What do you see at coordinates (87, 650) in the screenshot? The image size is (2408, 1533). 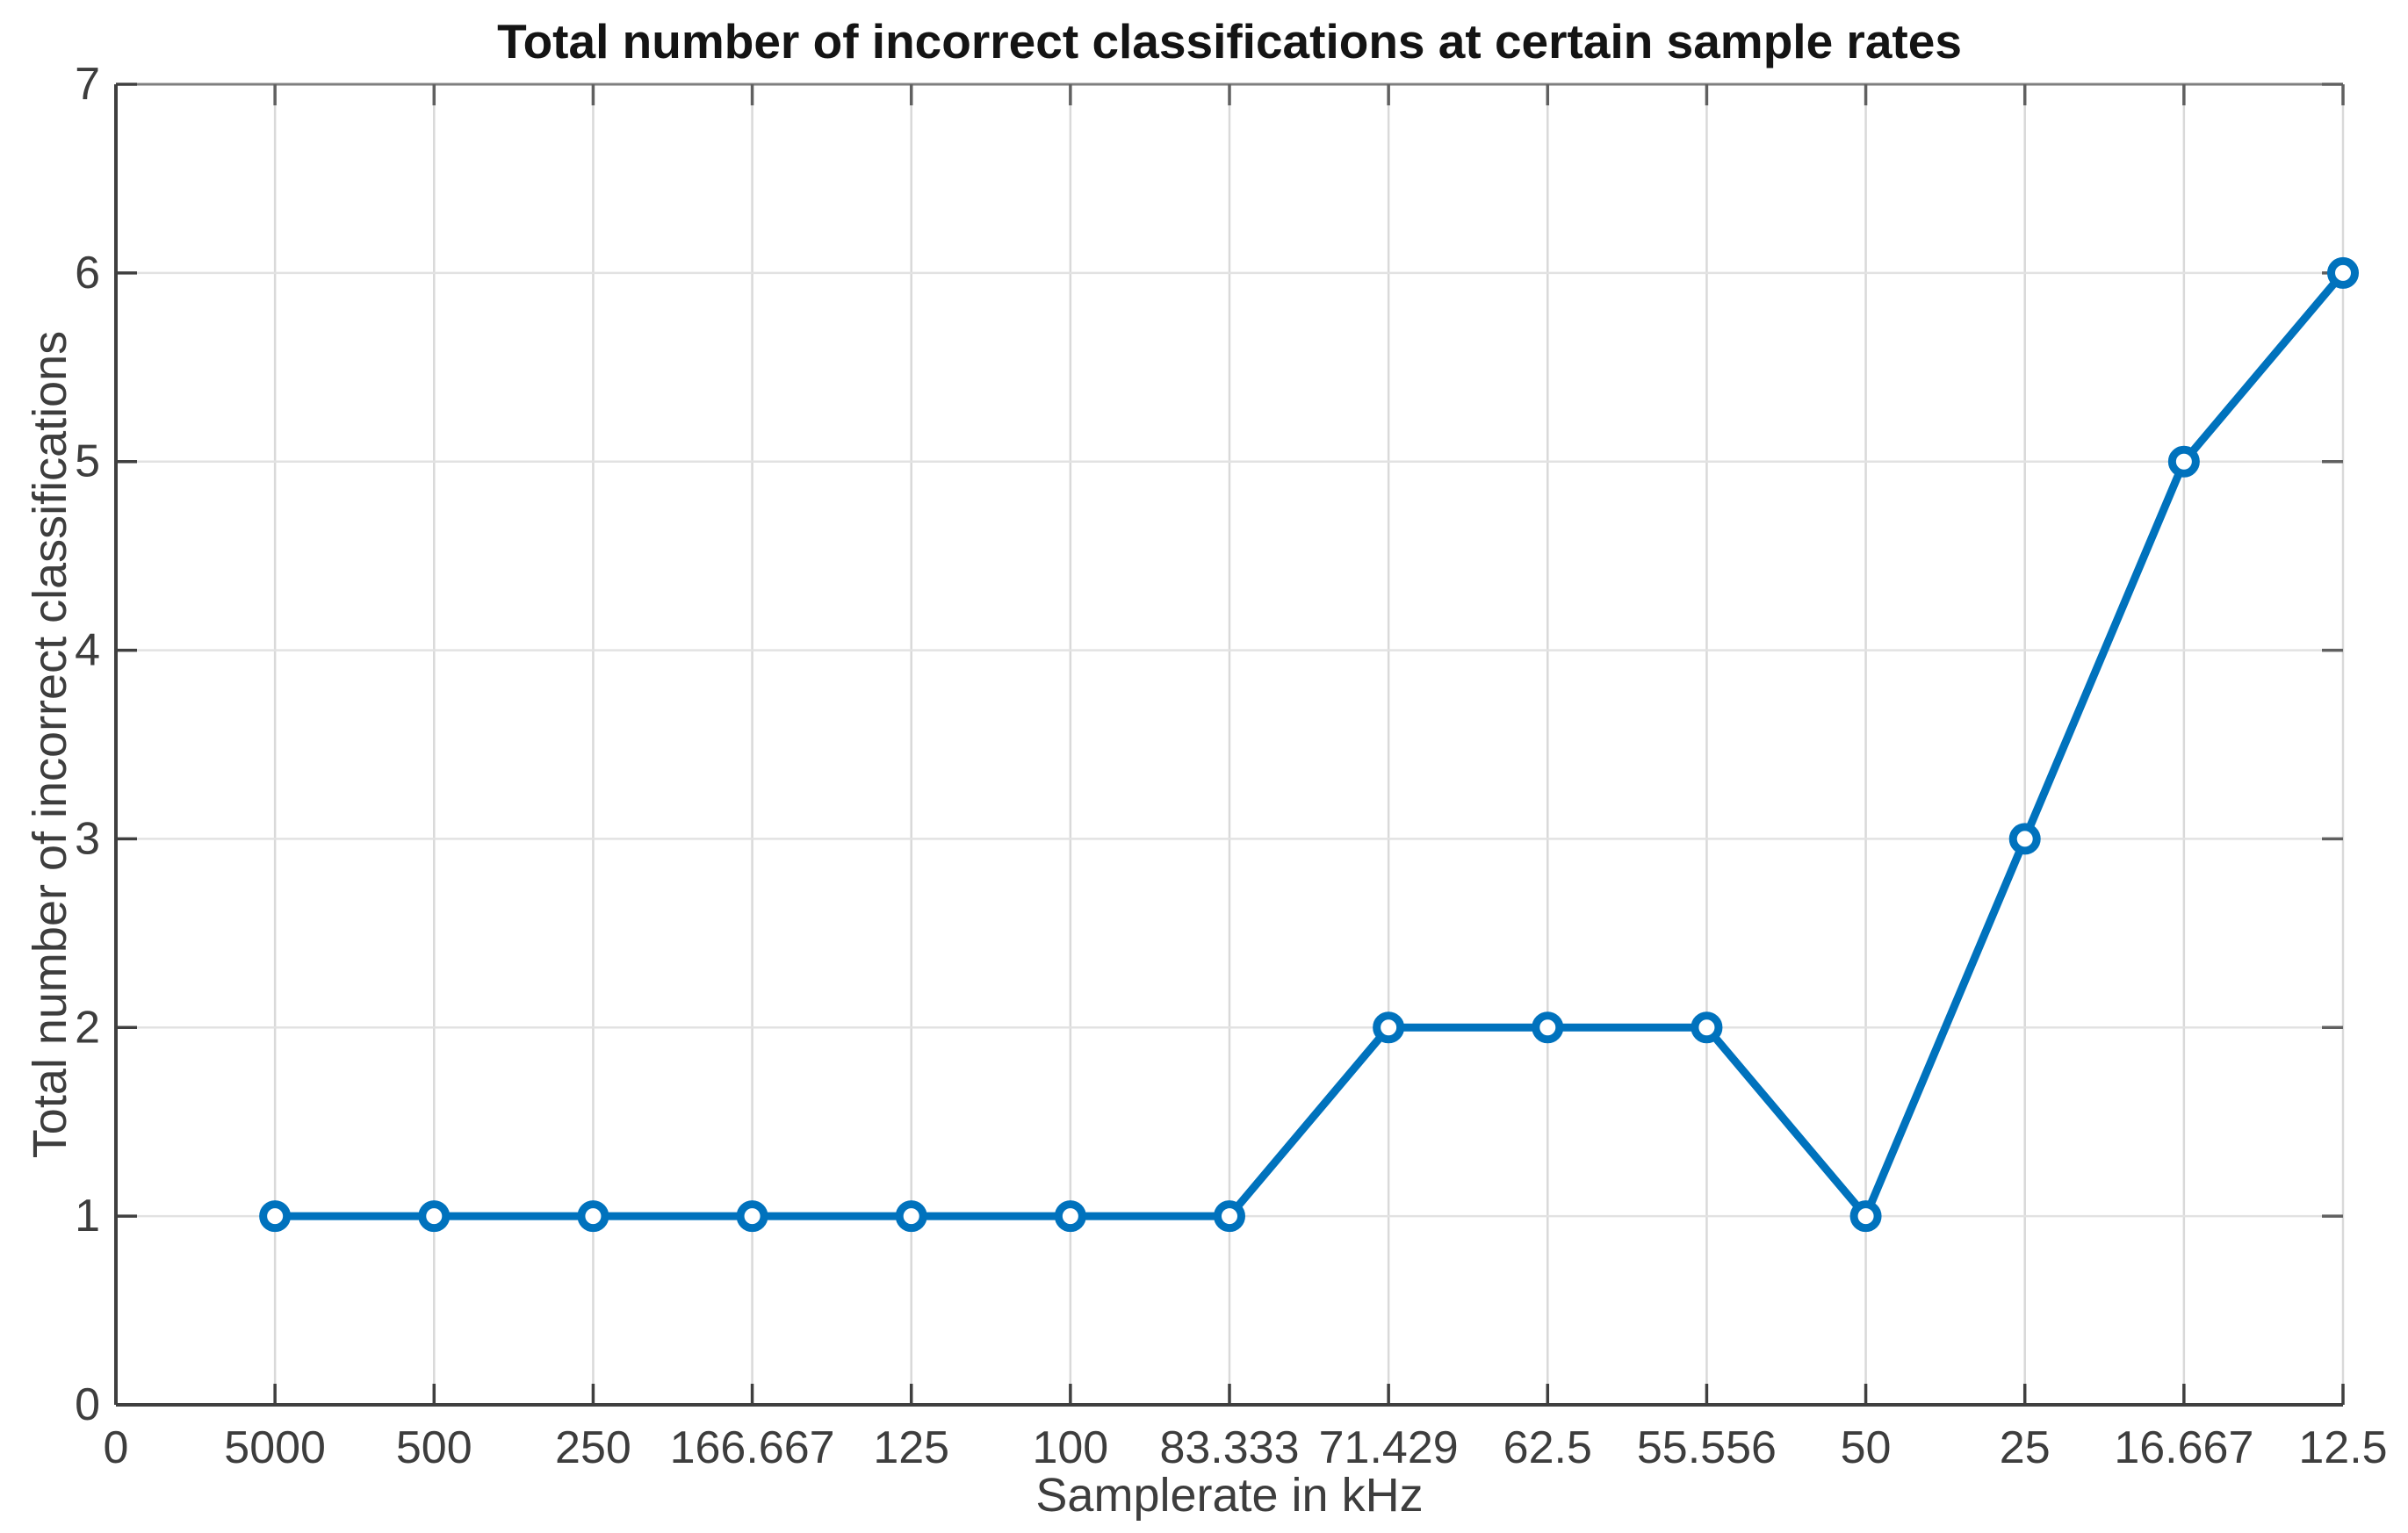 I see `y-tick-label: 4` at bounding box center [87, 650].